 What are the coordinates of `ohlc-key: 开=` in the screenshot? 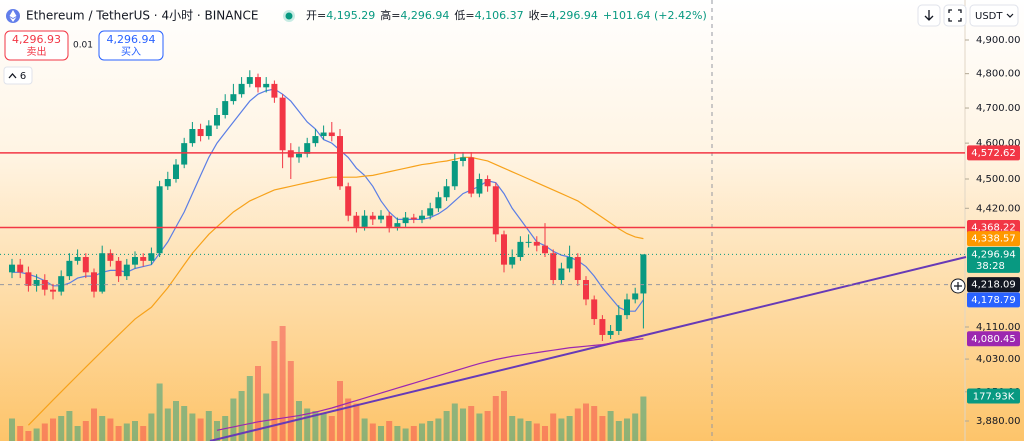 It's located at (316, 15).